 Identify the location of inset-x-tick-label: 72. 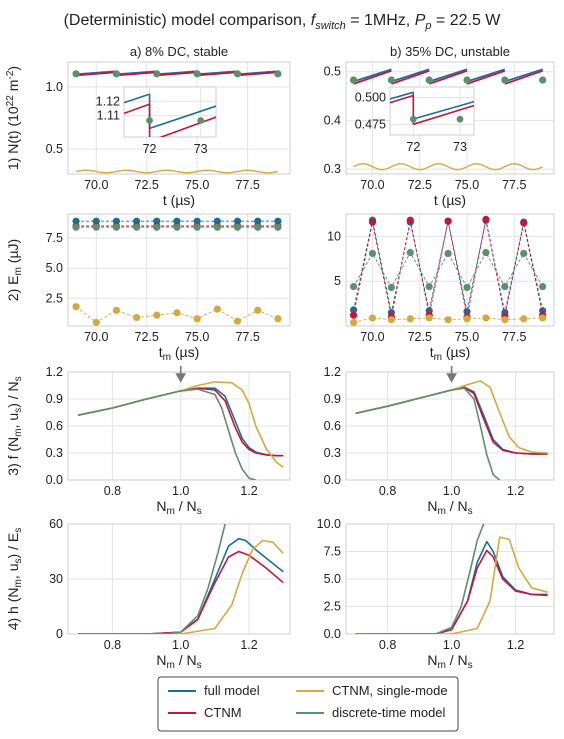
(150, 149).